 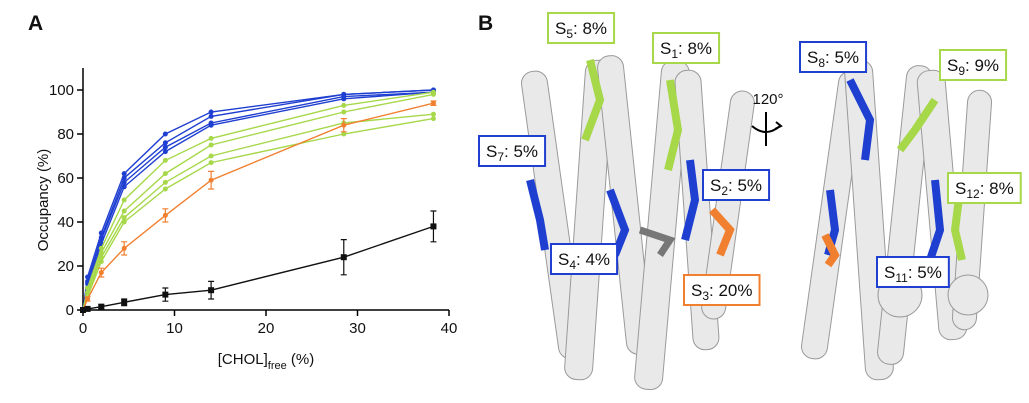 I want to click on site-index: 1, so click(x=674, y=54).